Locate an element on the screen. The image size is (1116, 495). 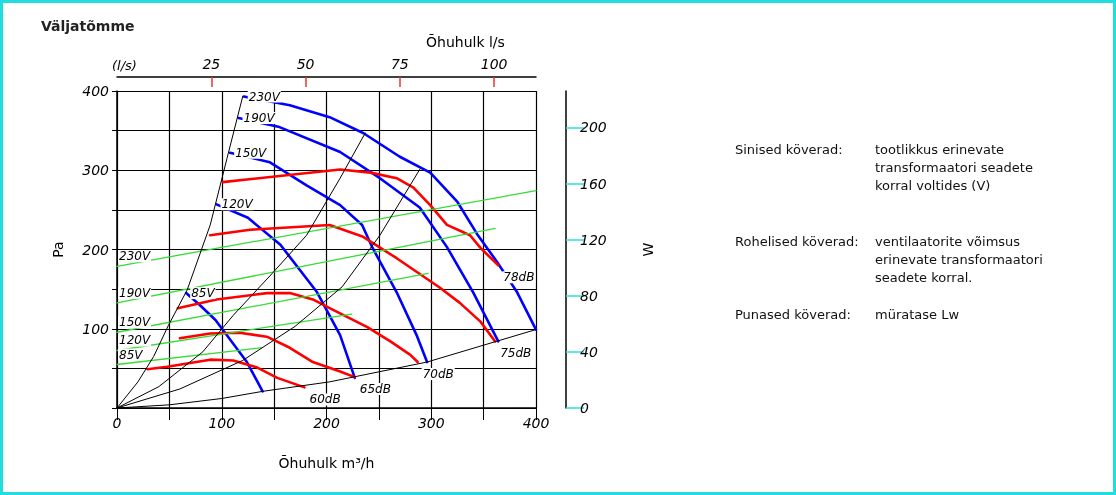
y2-tick-label: 80 is located at coordinates (589, 295).